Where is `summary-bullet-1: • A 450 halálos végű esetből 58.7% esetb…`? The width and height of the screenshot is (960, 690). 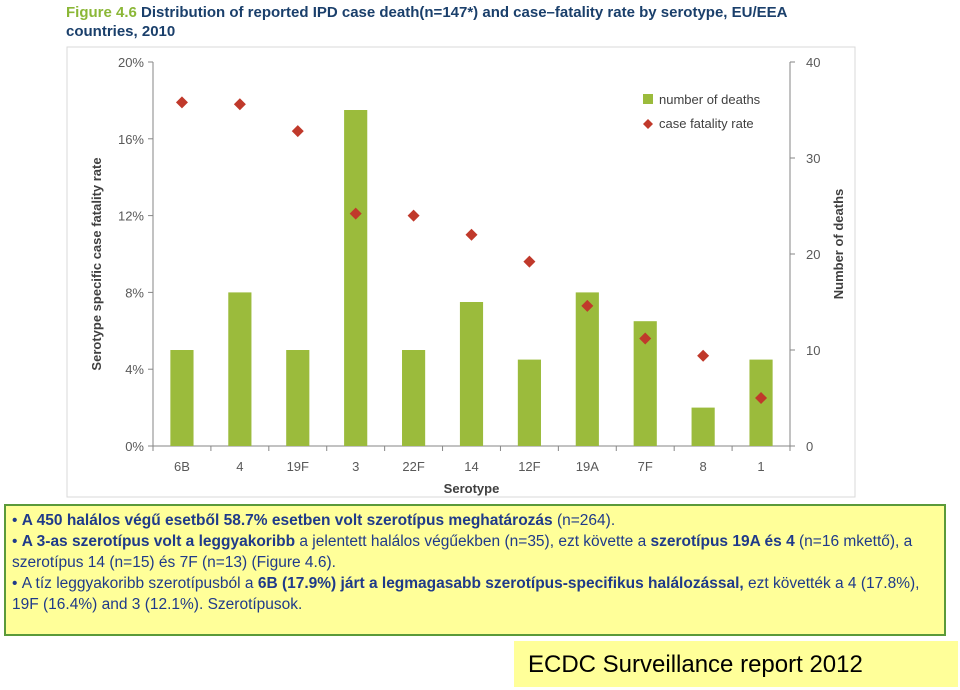 summary-bullet-1: • A 450 halálos végű esetből 58.7% esetb… is located at coordinates (314, 520).